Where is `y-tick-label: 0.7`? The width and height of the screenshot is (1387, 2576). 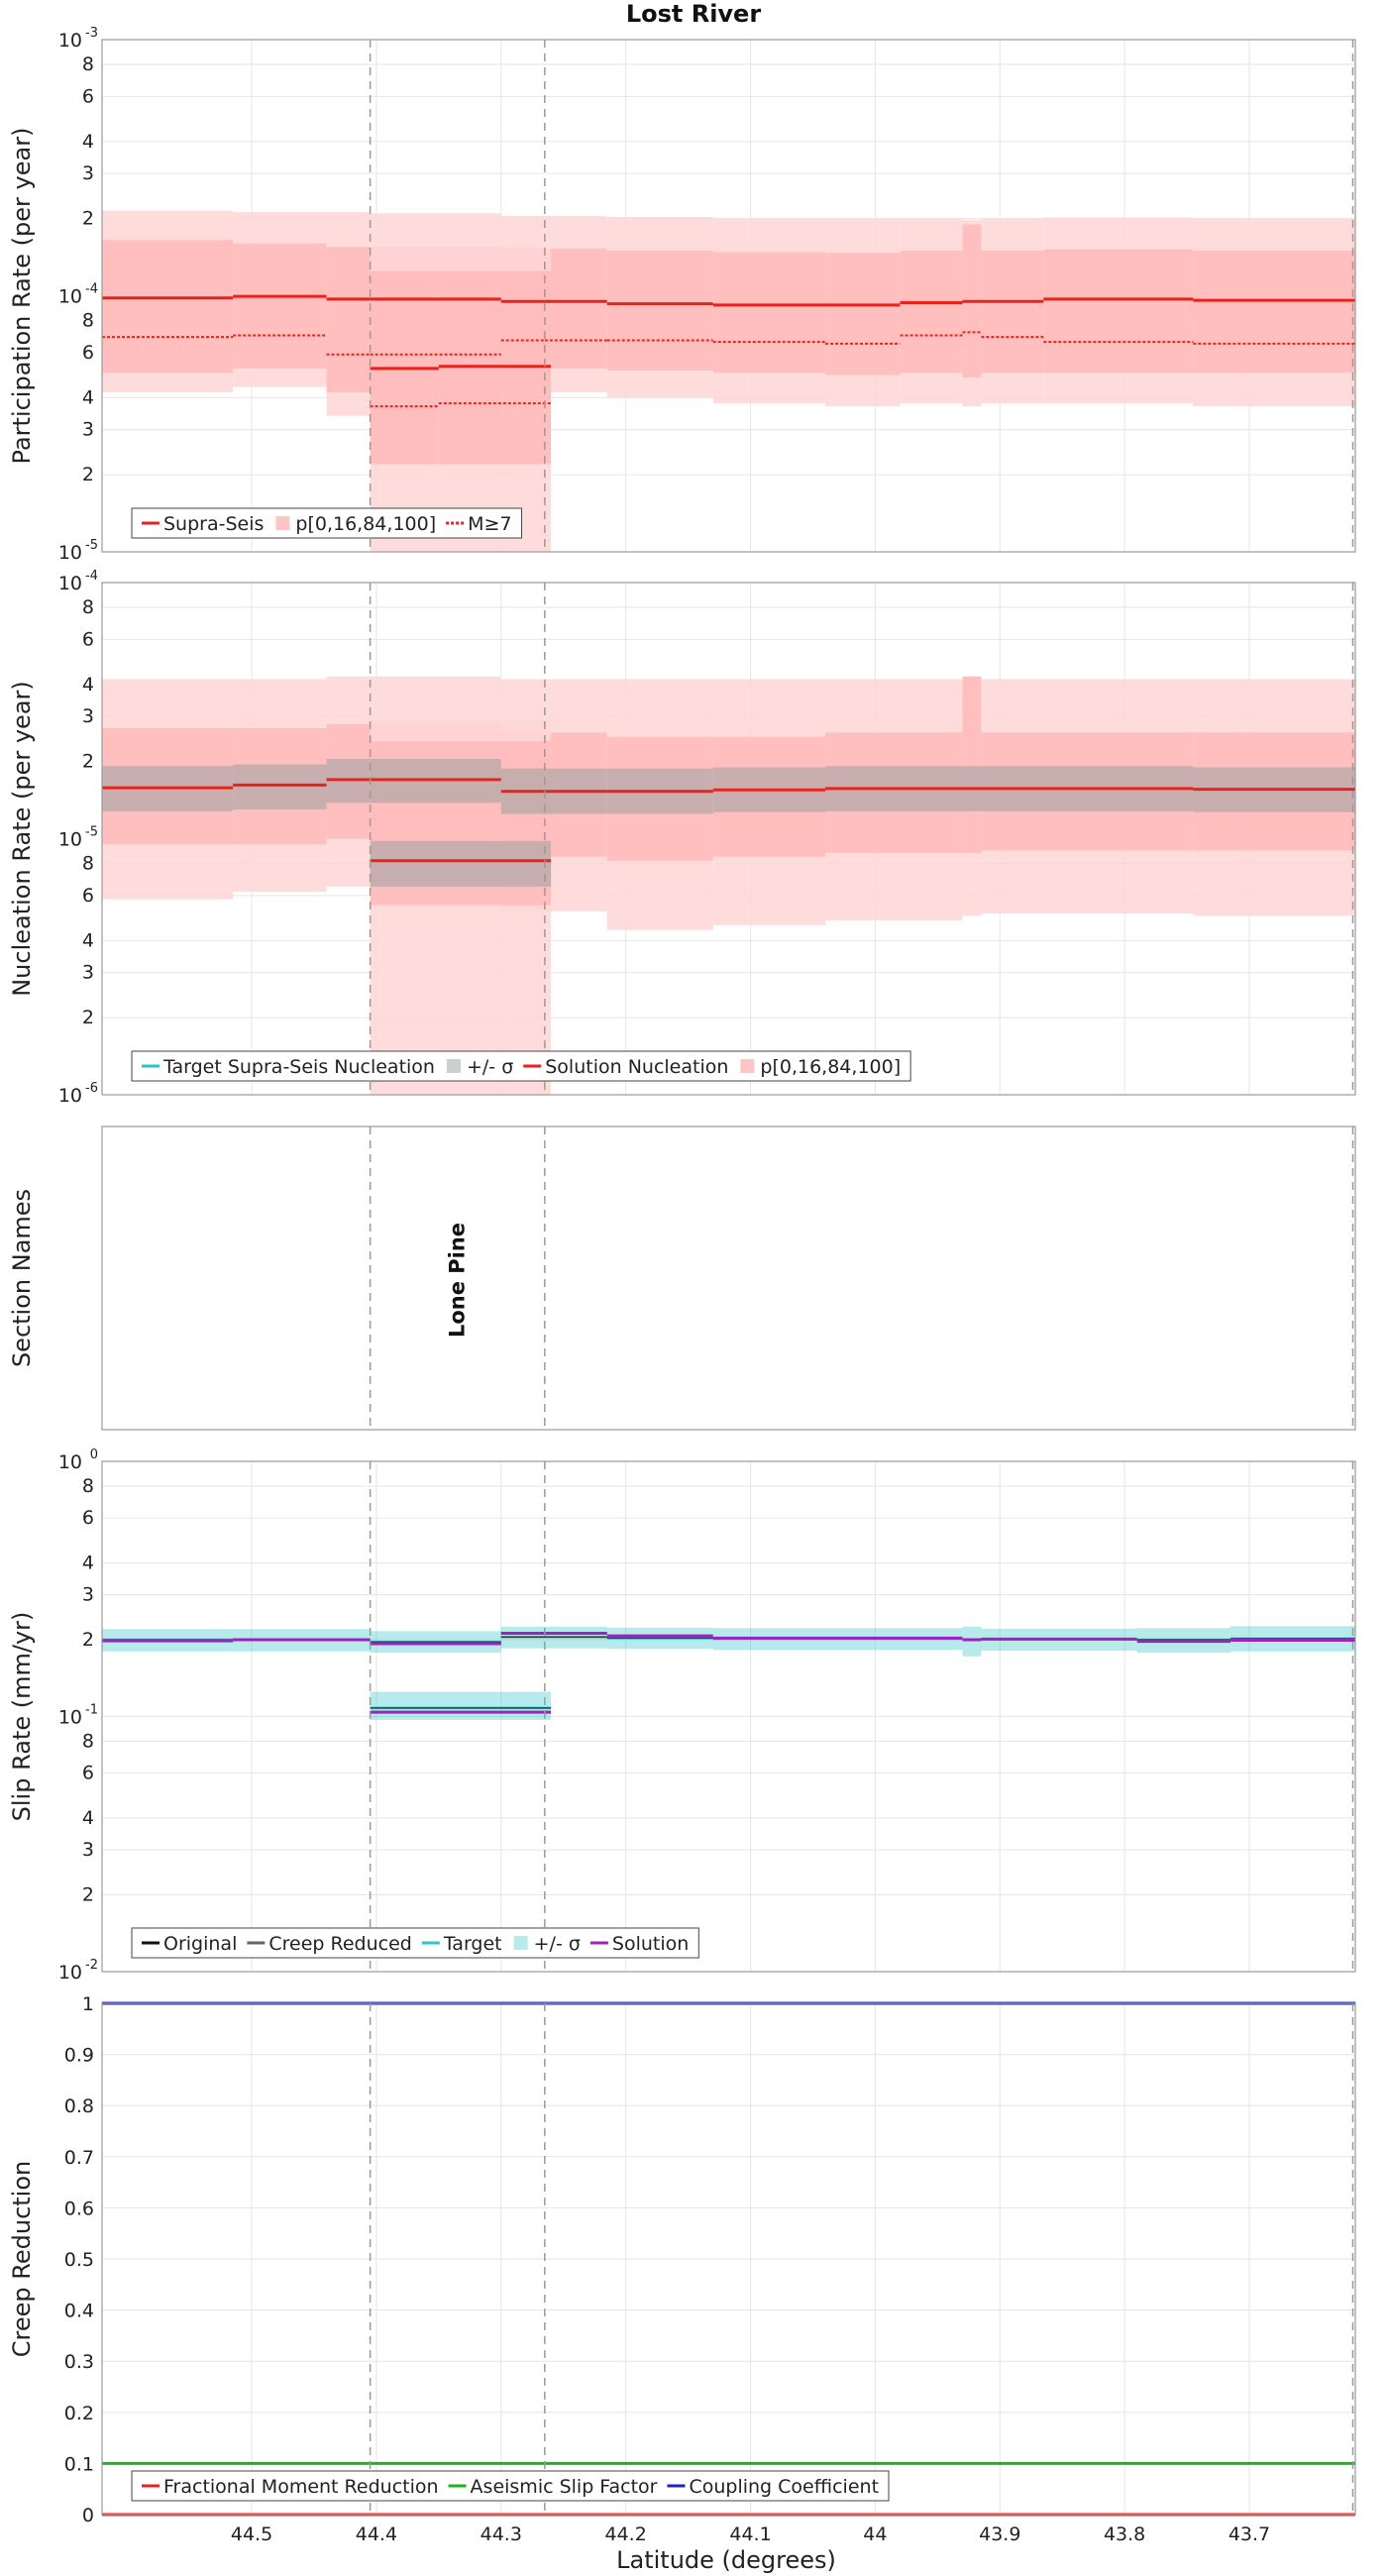 y-tick-label: 0.7 is located at coordinates (79, 2158).